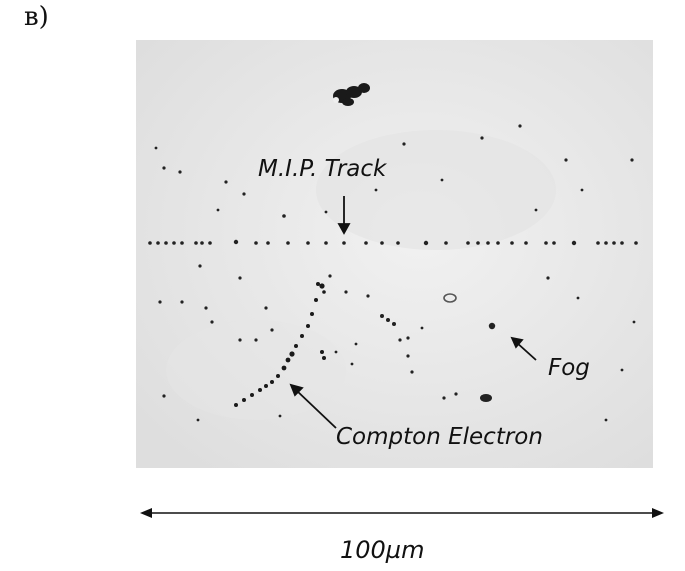 The height and width of the screenshot is (571, 685). Describe the element at coordinates (351, 94) in the screenshot. I see `grain-cluster` at that location.